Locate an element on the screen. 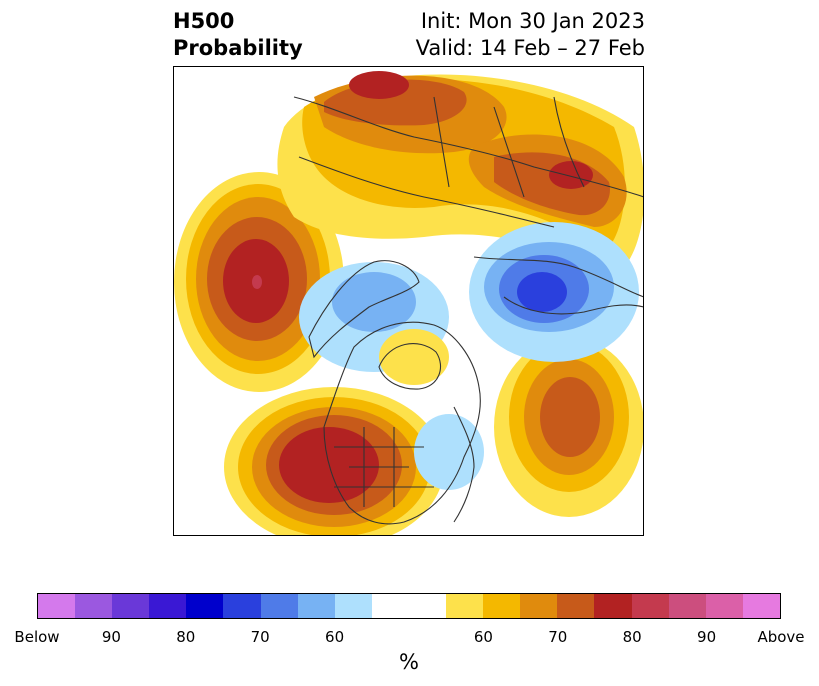  chart-title: H500 Probability is located at coordinates (238, 35).